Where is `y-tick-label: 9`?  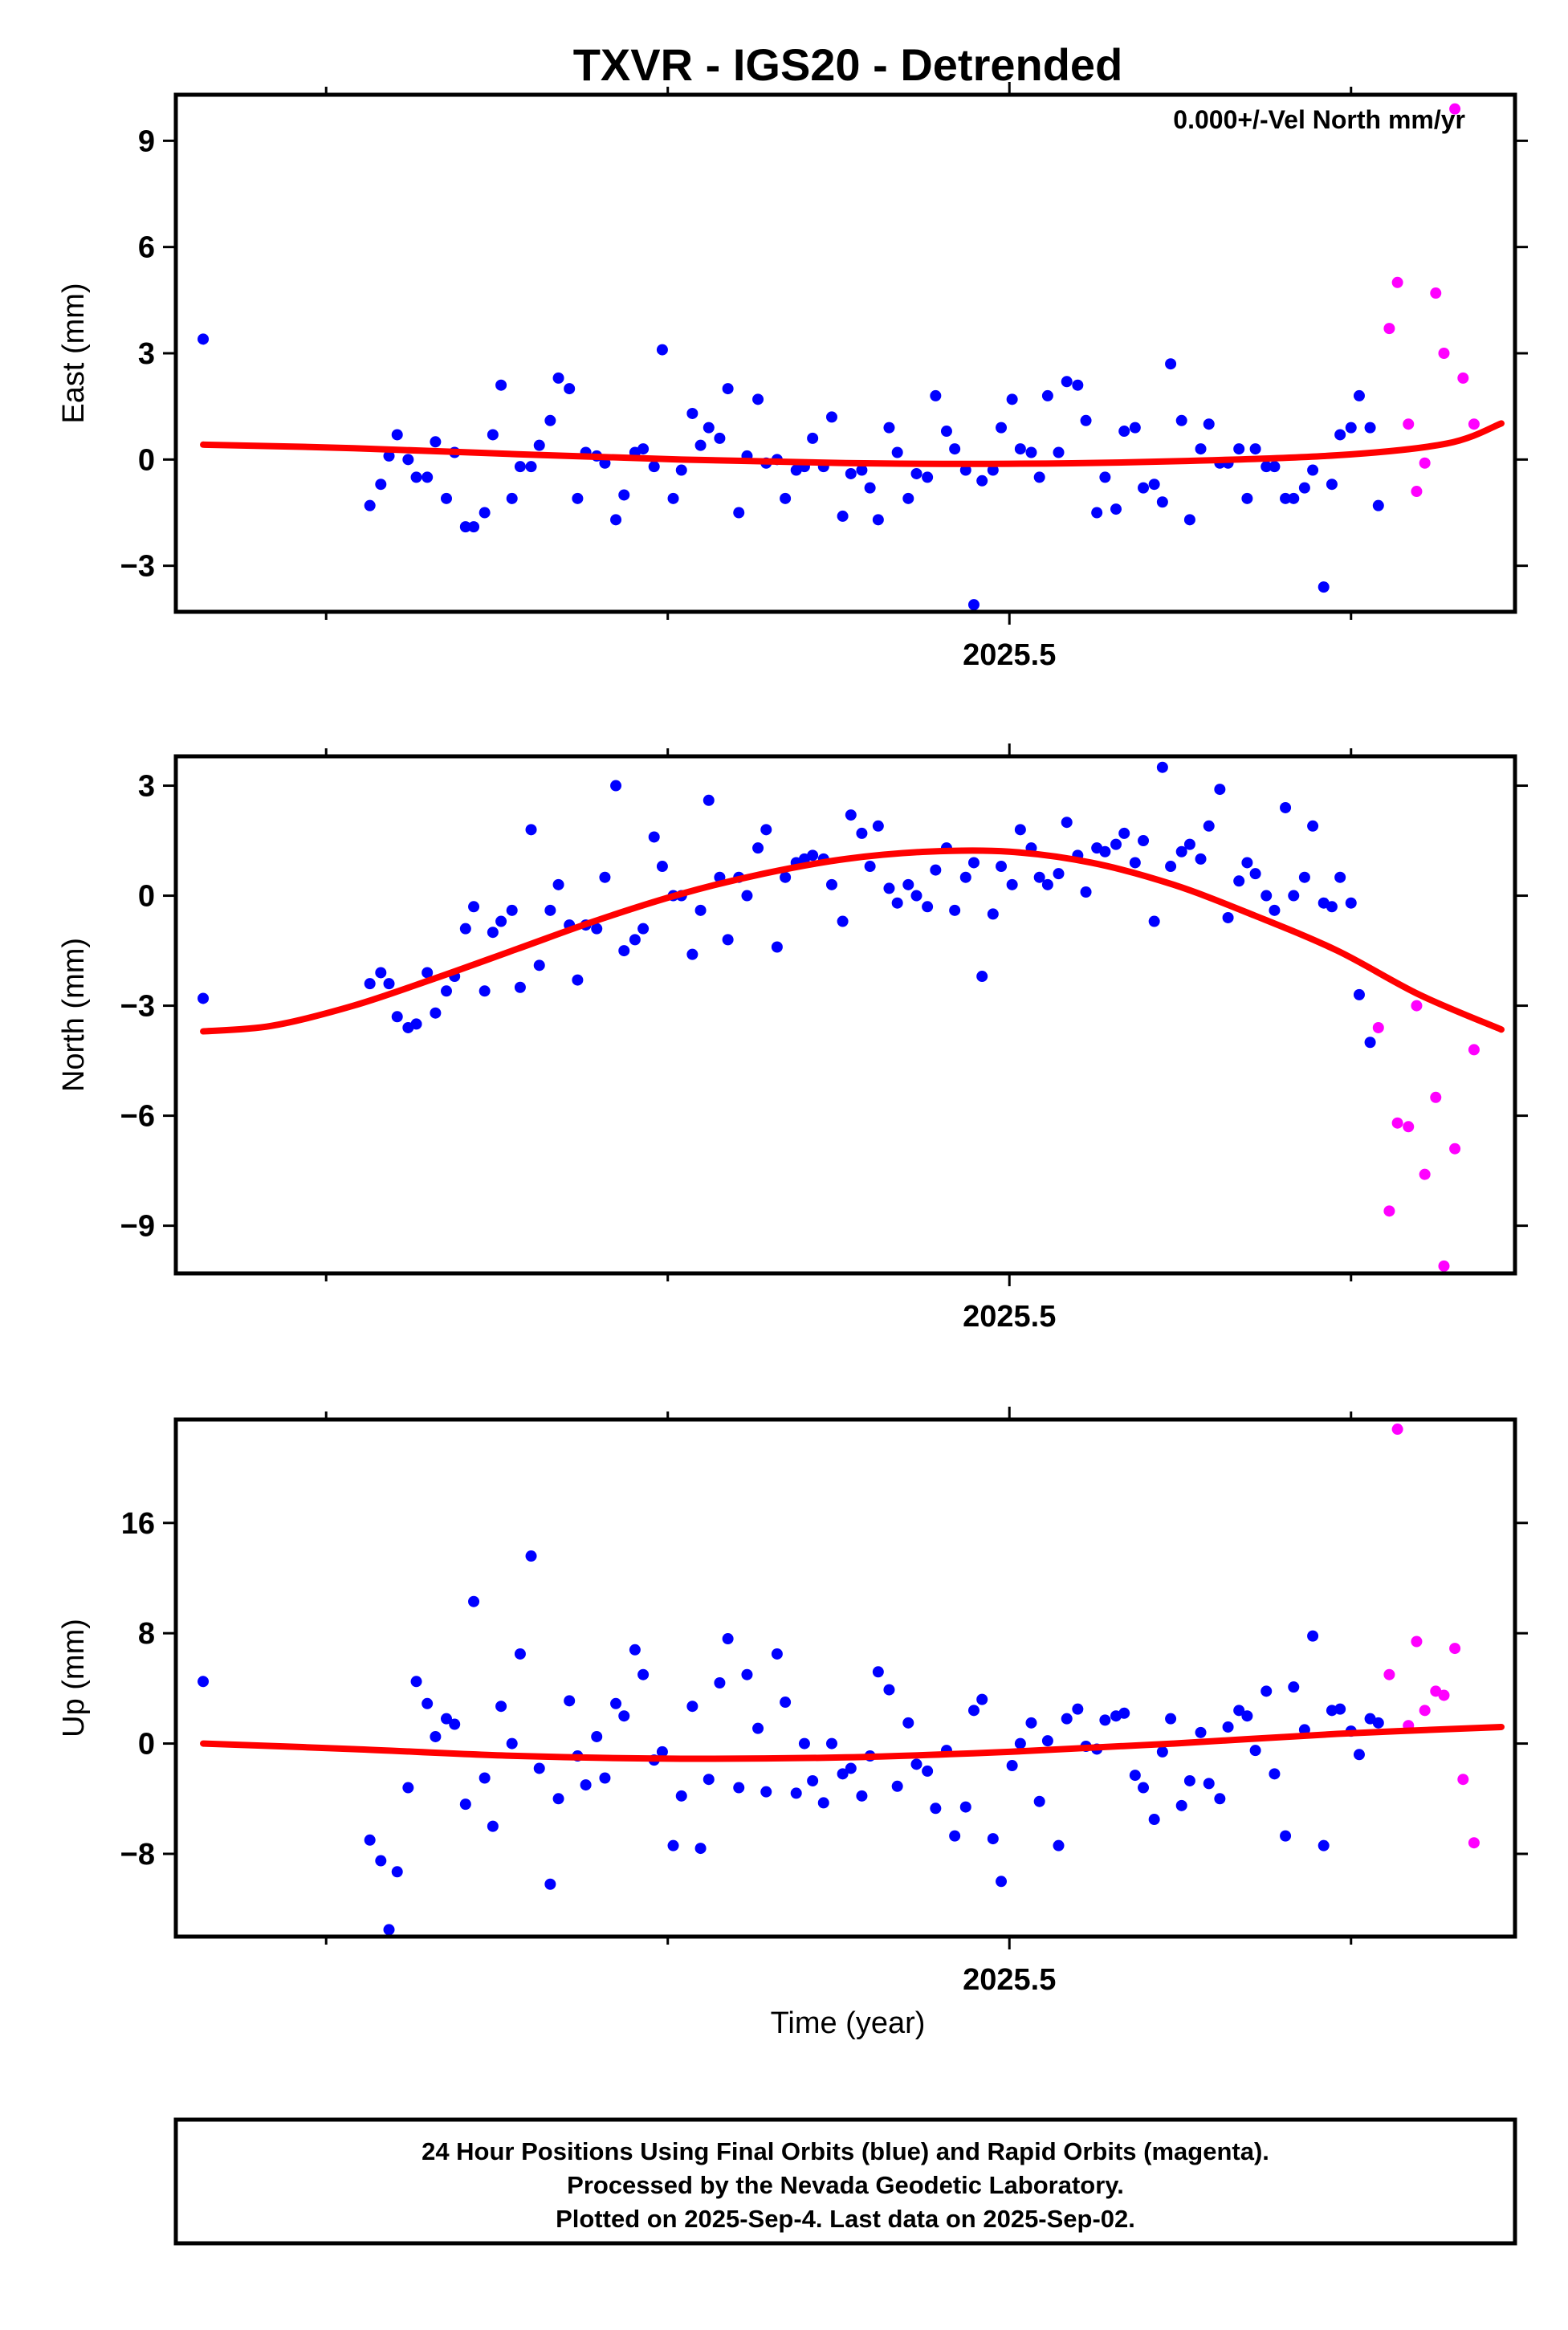 y-tick-label: 9 is located at coordinates (146, 141).